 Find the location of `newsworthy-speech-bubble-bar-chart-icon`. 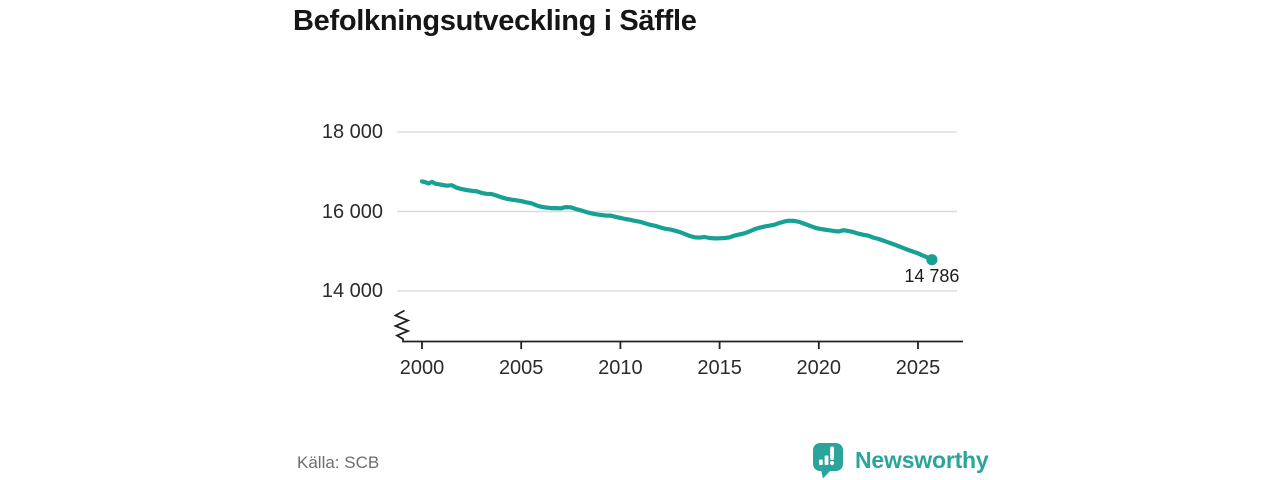

newsworthy-speech-bubble-bar-chart-icon is located at coordinates (828, 460).